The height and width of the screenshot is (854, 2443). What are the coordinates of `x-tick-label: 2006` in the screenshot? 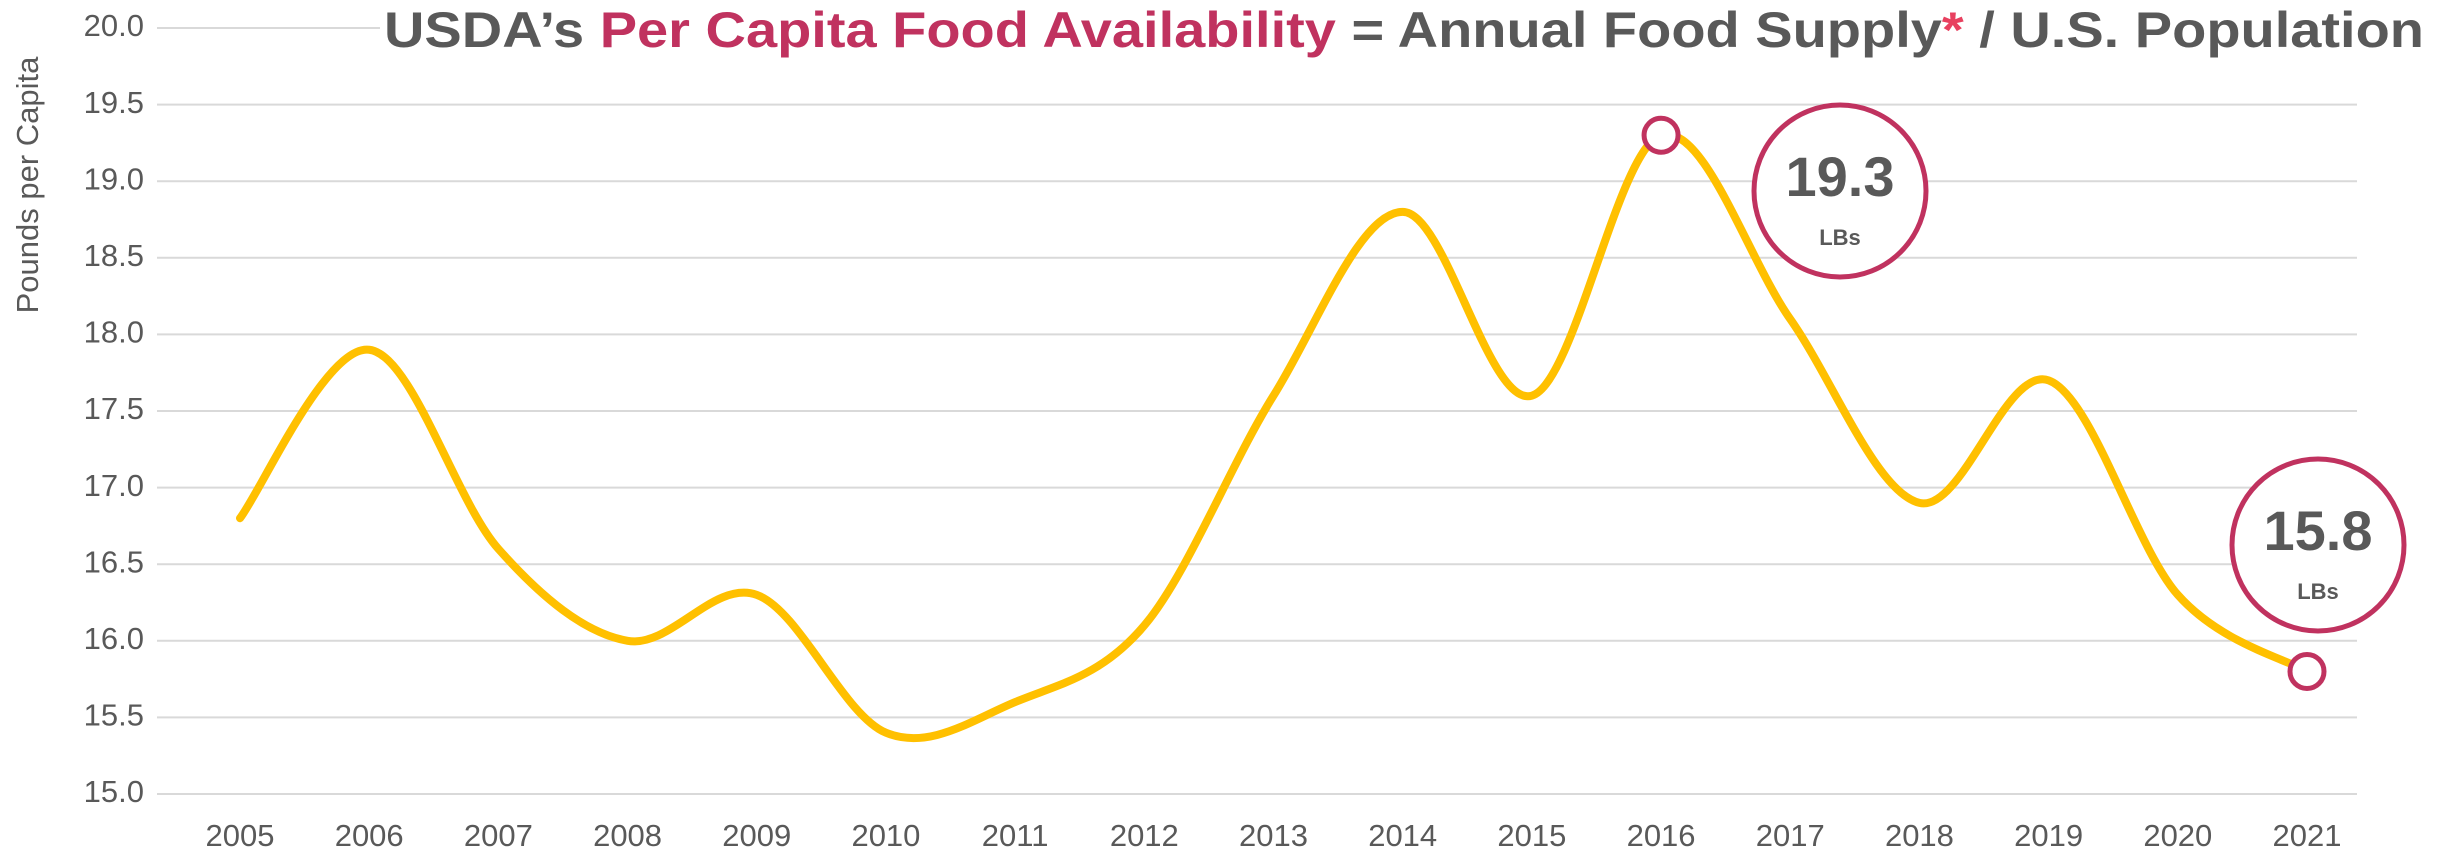 It's located at (369, 835).